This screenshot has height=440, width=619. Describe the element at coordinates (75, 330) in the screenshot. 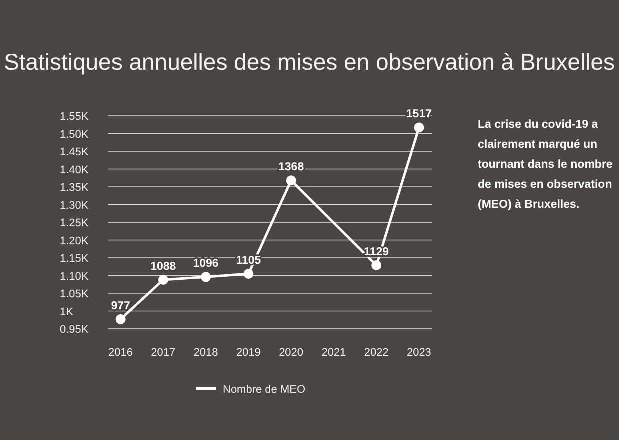

I see `y-tick-label: 0.95K` at that location.